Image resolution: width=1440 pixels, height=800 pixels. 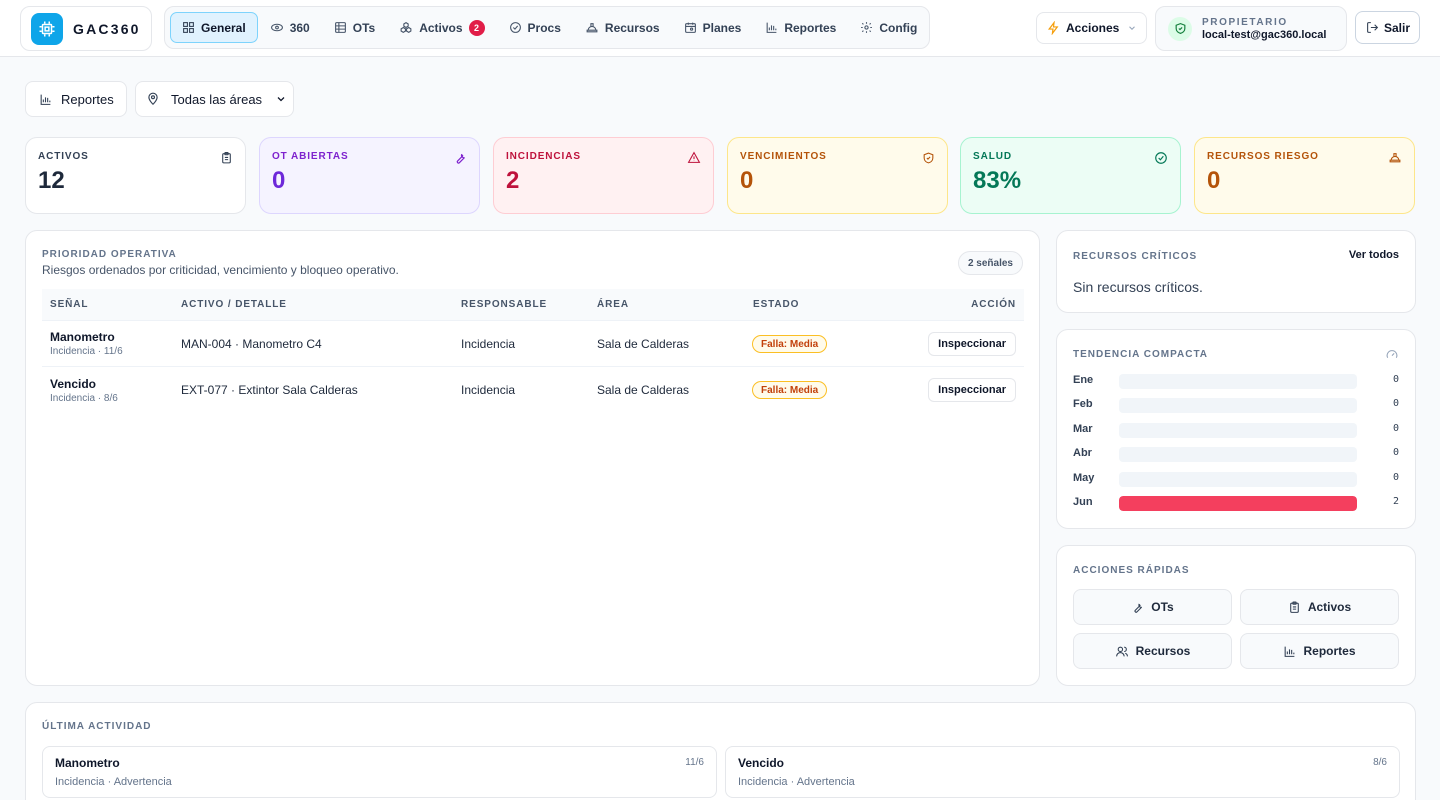 What do you see at coordinates (1290, 651) in the screenshot?
I see `bar-chart-icon` at bounding box center [1290, 651].